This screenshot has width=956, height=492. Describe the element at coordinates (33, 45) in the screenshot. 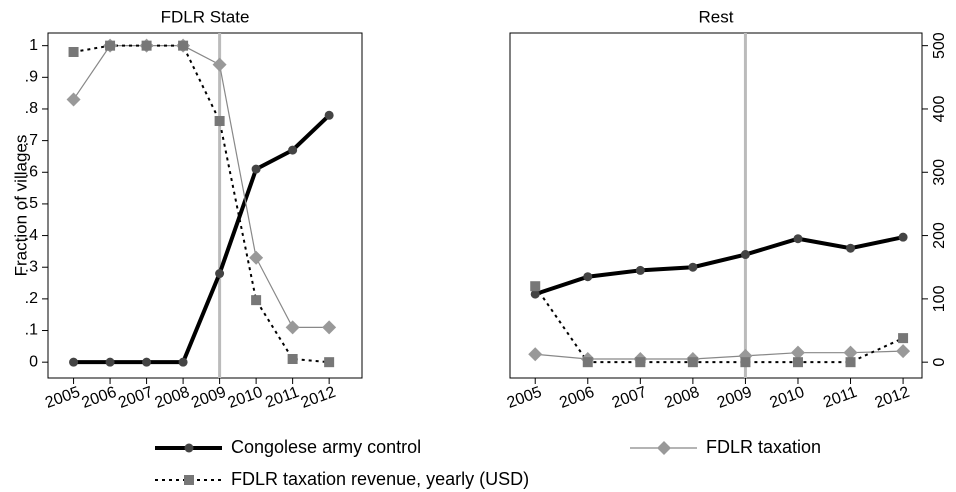

I see `y-tick-label: 1` at that location.